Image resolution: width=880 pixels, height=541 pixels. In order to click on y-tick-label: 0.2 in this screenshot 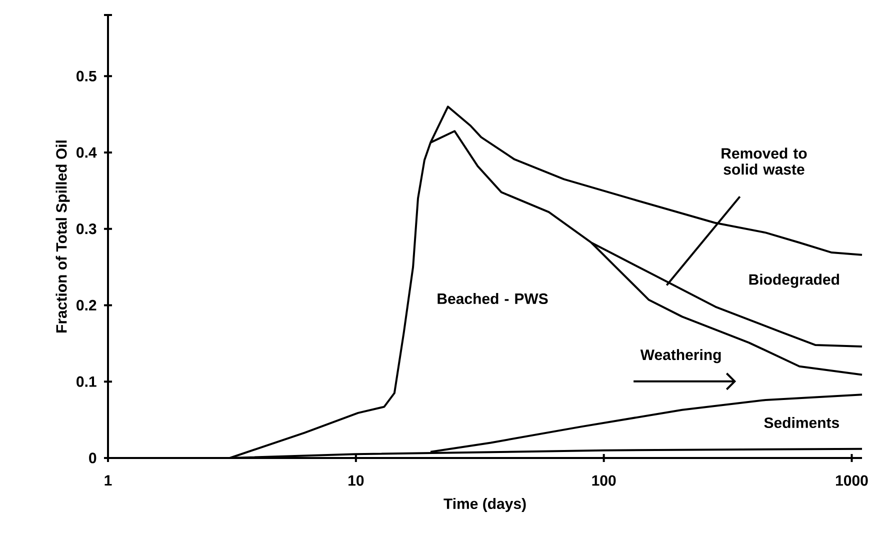, I will do `click(86, 305)`.